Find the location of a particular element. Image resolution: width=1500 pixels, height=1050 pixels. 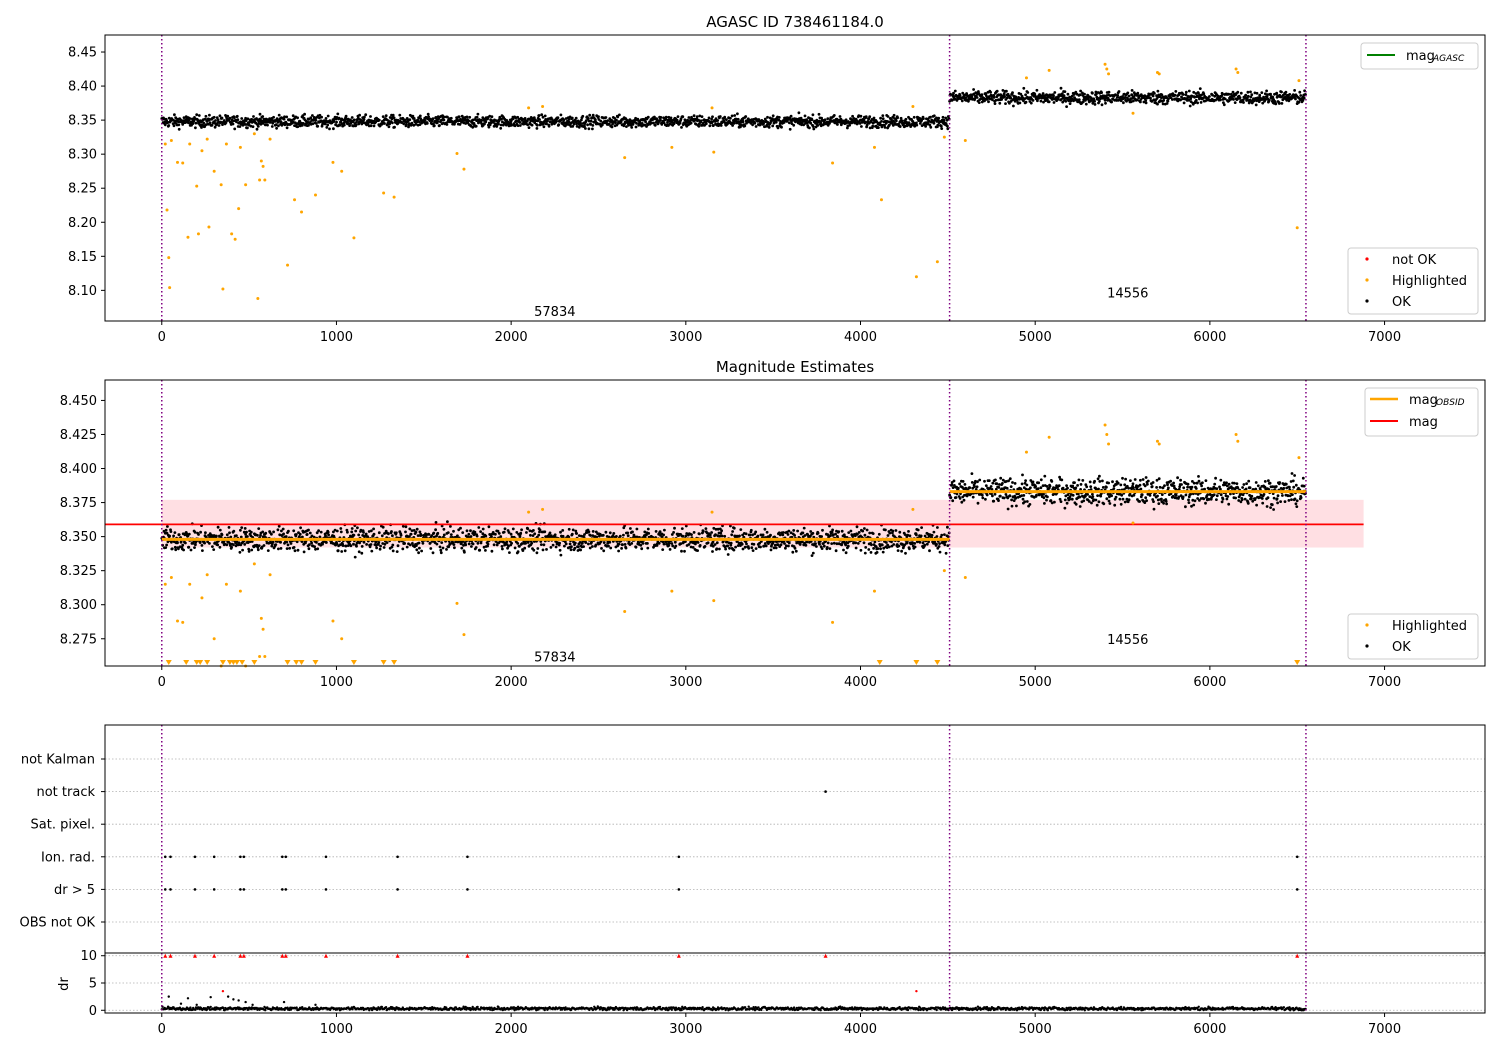

legend-marker-not-ok is located at coordinates (1367, 259).